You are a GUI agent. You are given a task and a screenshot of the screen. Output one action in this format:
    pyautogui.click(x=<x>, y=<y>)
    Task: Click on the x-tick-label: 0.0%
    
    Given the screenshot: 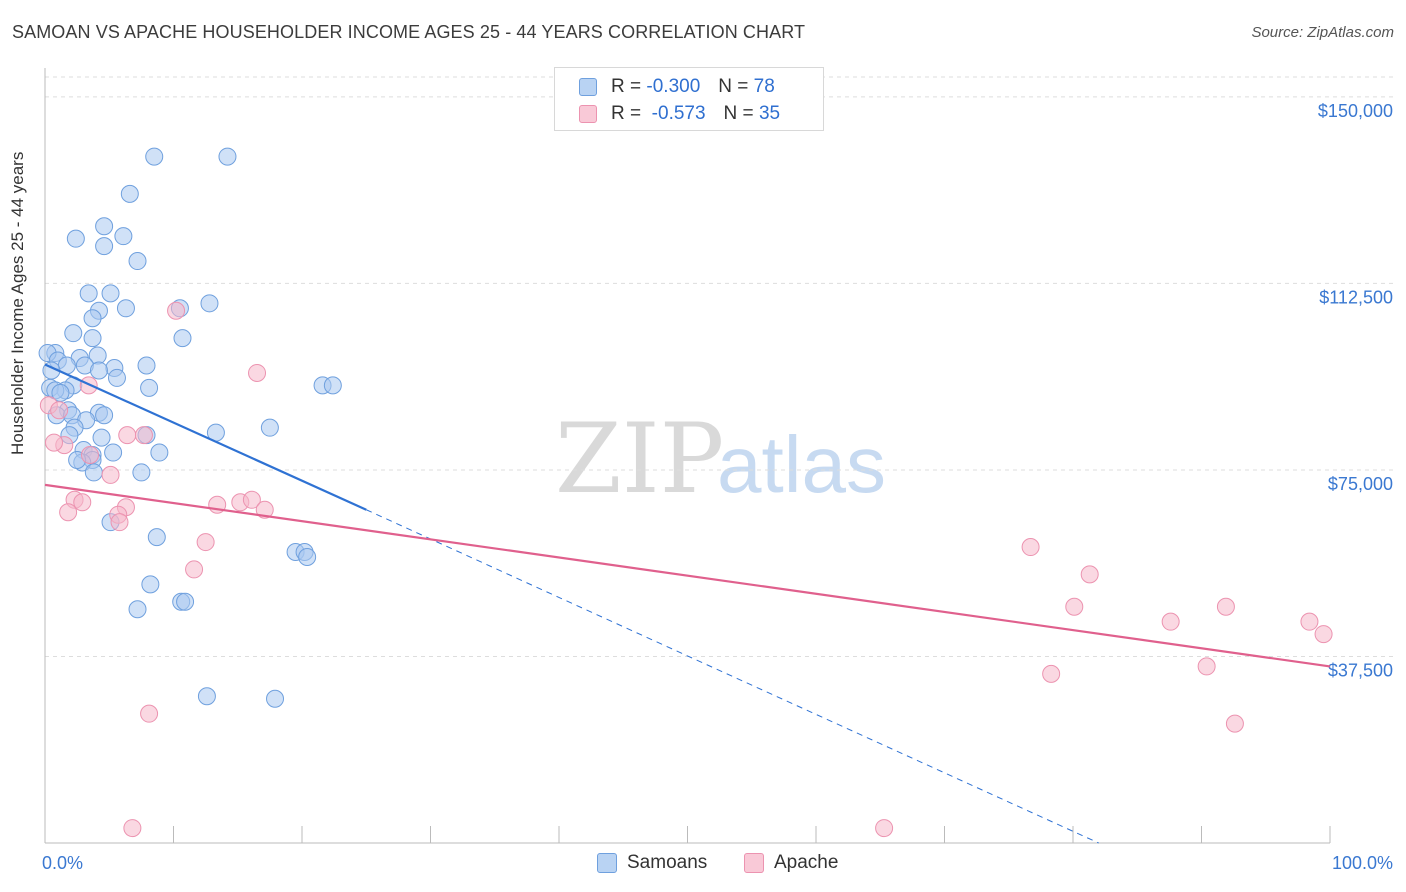 What is the action you would take?
    pyautogui.click(x=62, y=863)
    